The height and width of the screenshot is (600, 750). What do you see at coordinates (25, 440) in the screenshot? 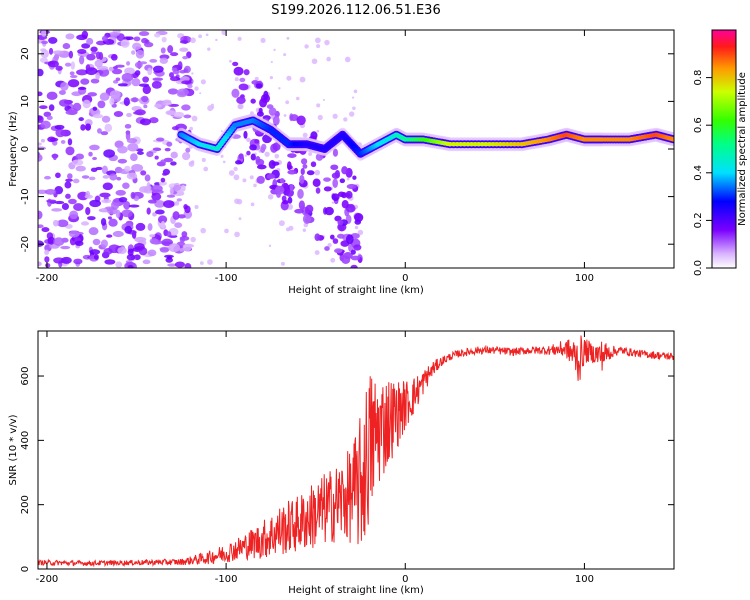
I see `y-tick-label: 400` at bounding box center [25, 440].